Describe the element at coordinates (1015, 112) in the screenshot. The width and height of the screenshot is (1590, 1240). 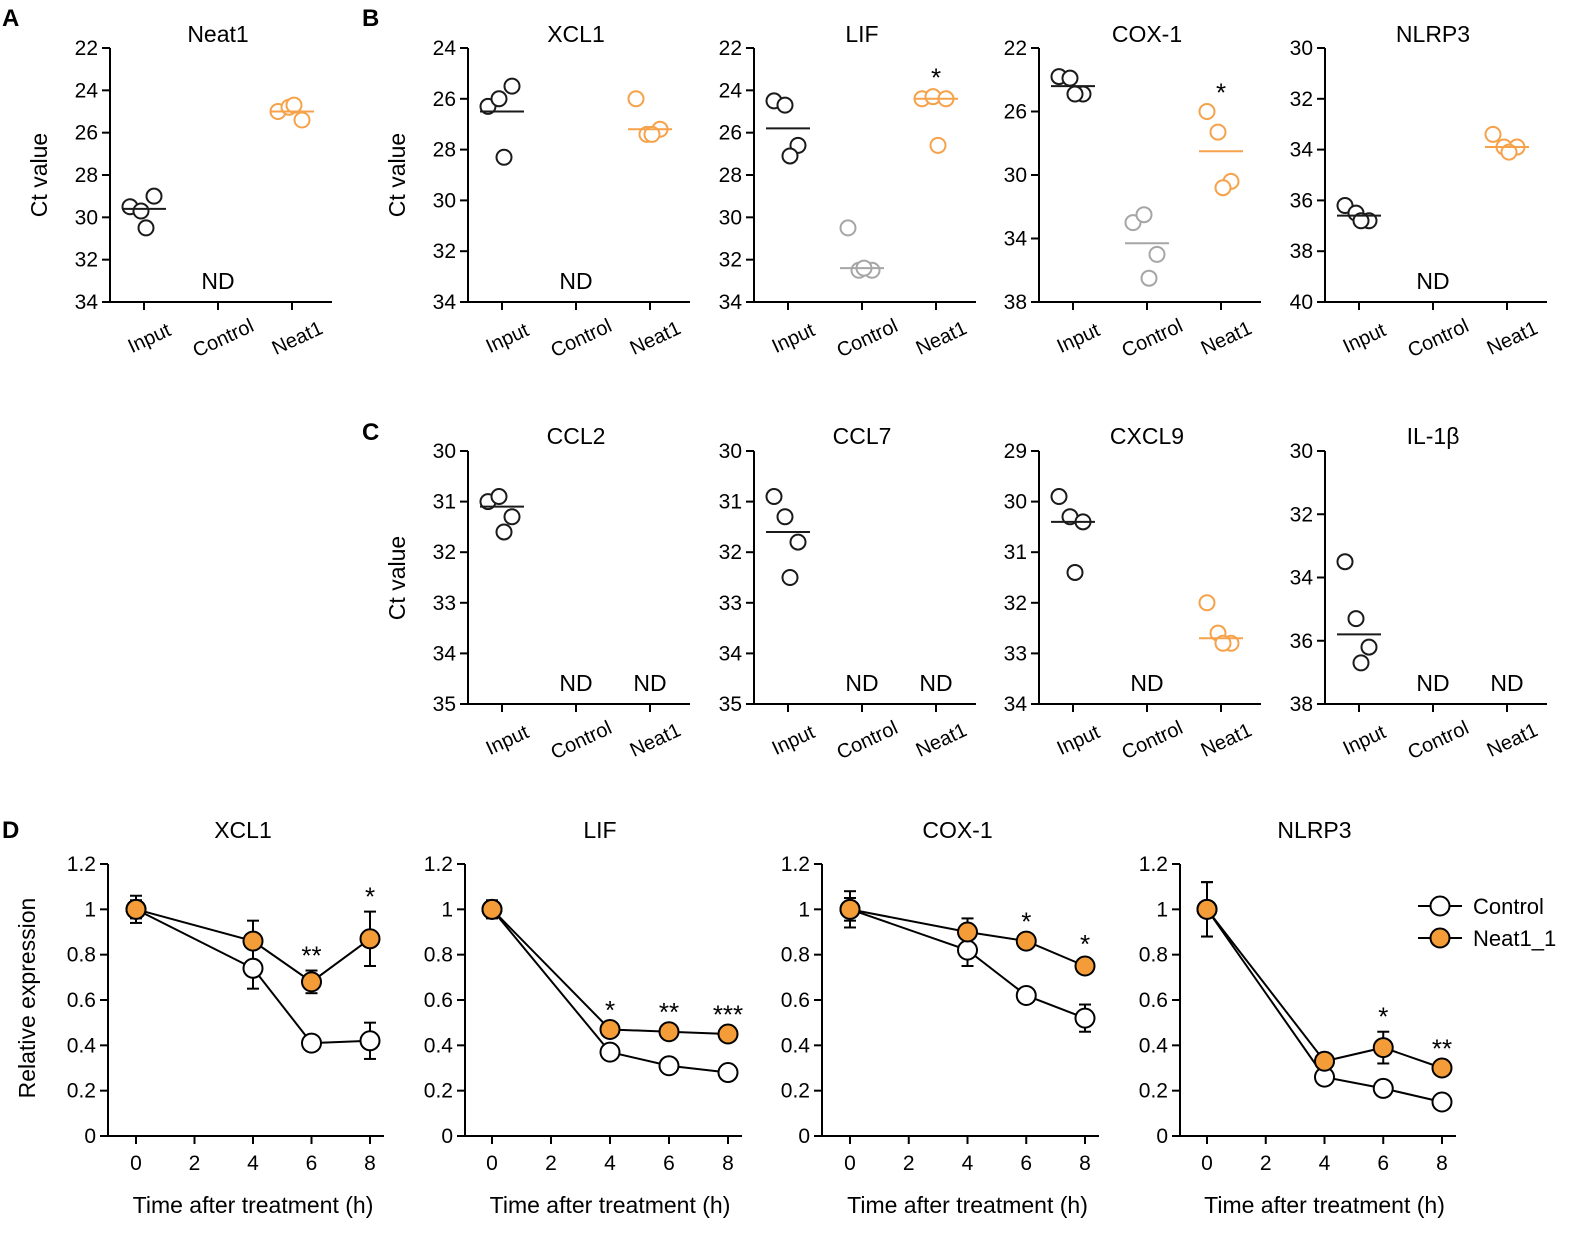
I see `b-cox1-y-tick-label: 26` at that location.